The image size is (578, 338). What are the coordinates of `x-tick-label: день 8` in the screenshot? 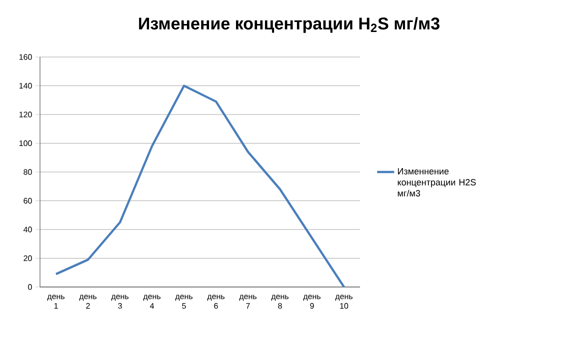 It's located at (280, 301).